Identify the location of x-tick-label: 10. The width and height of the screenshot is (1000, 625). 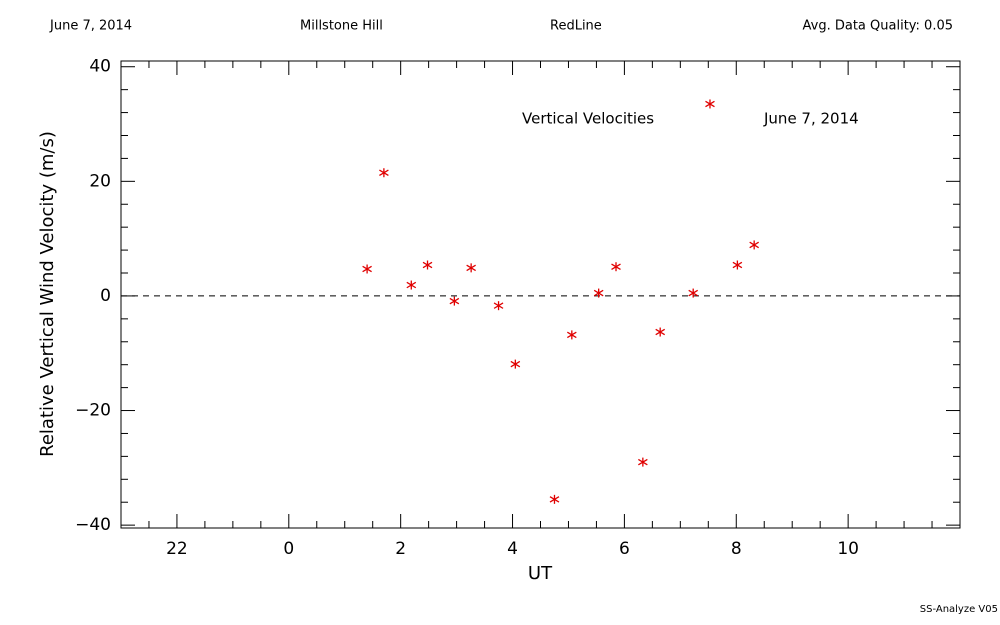
(848, 549).